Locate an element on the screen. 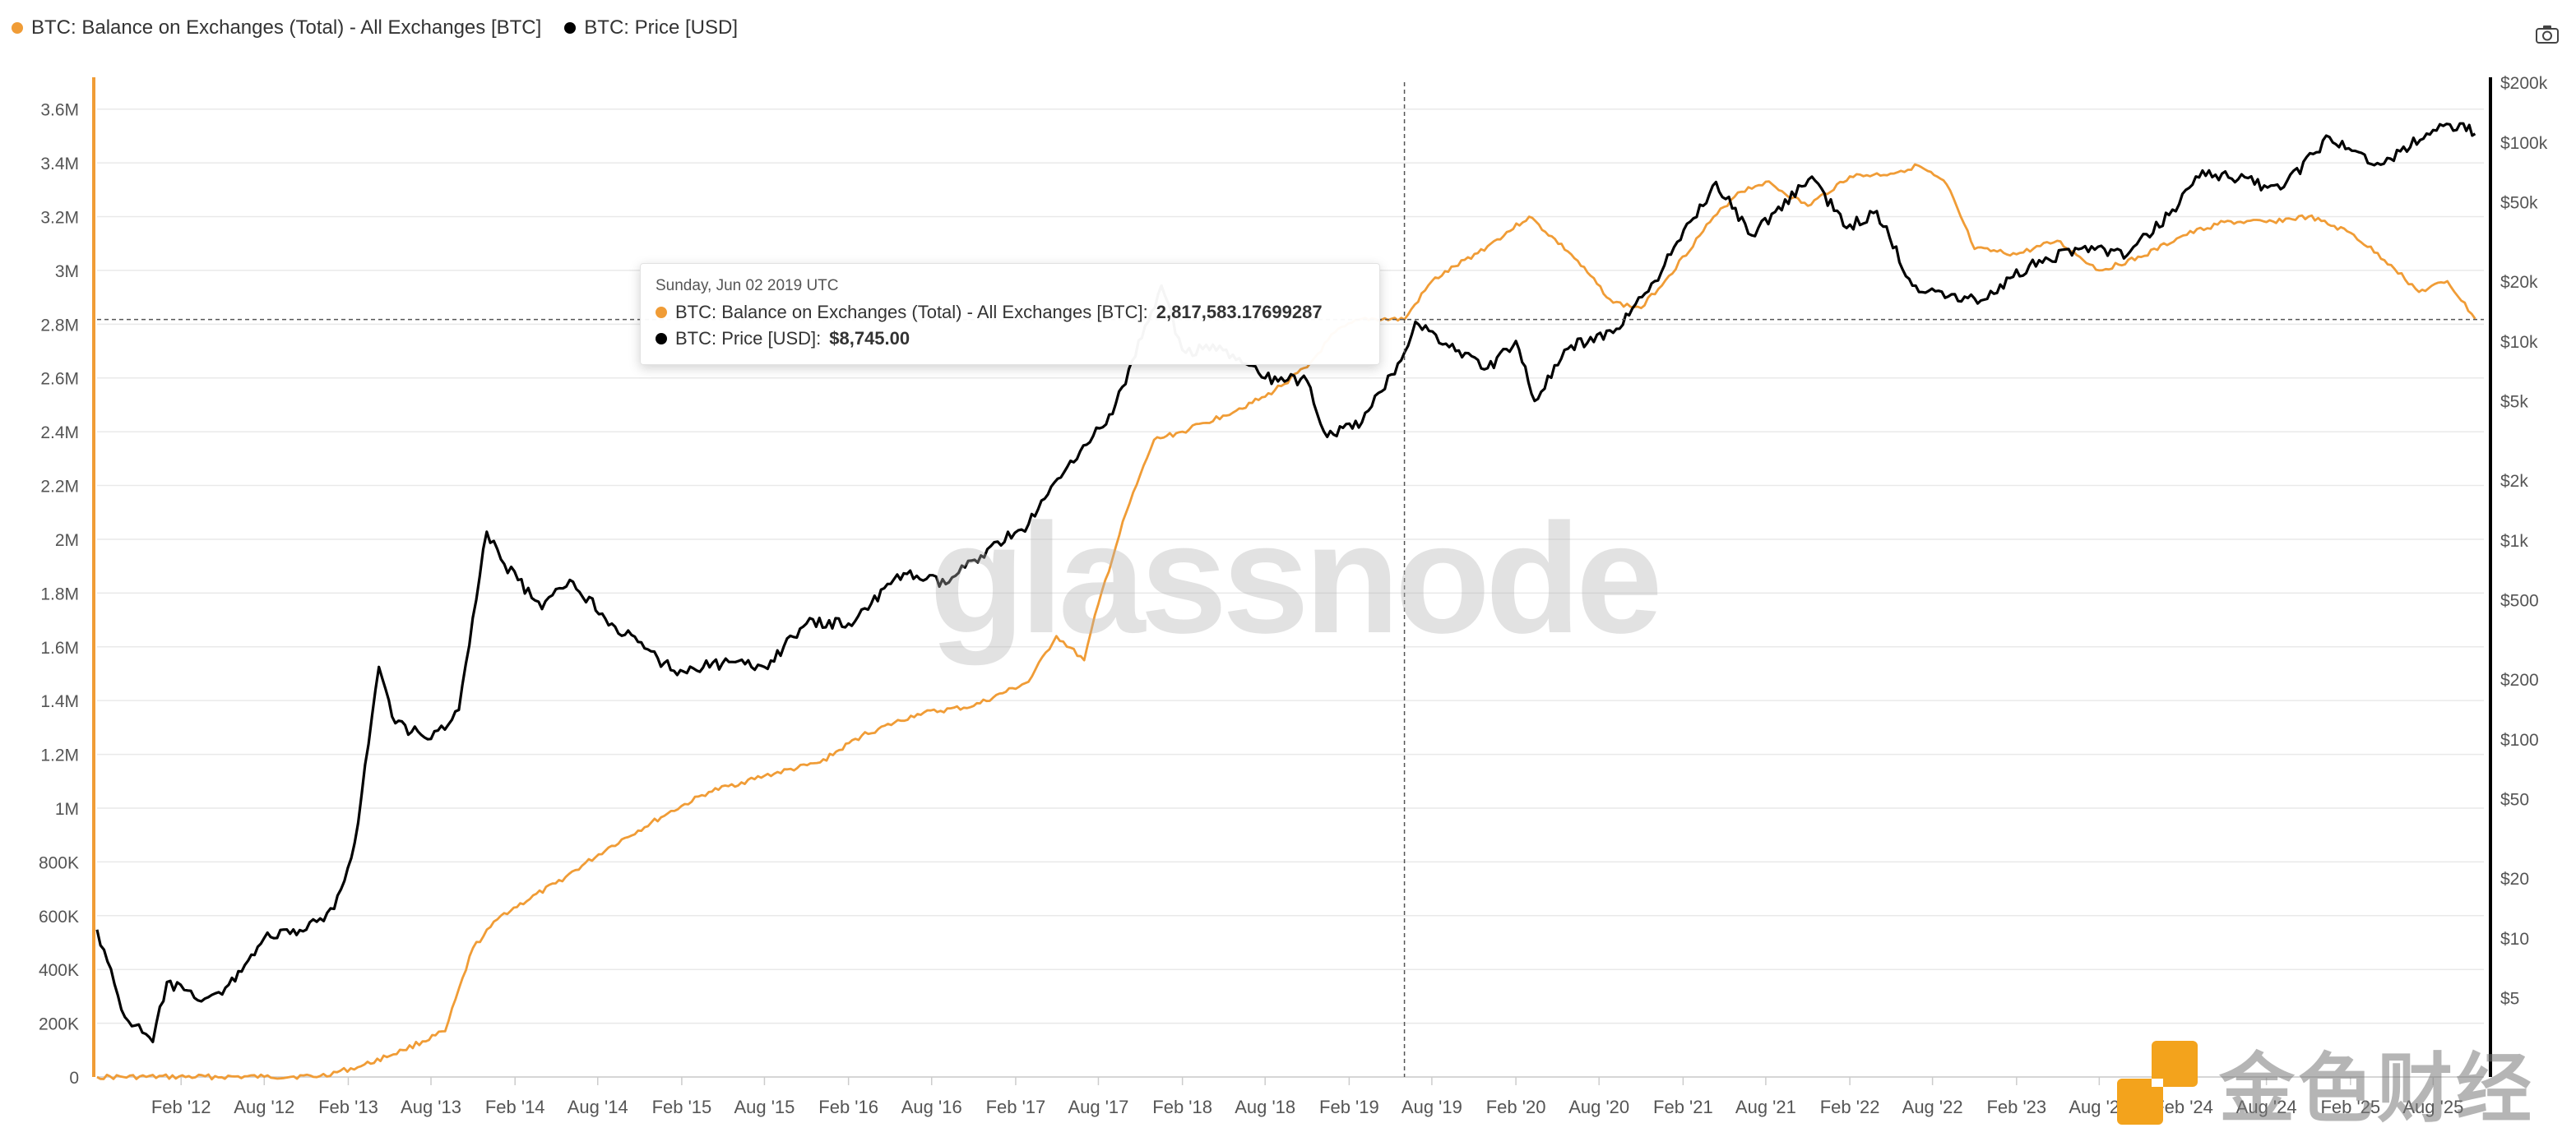 The height and width of the screenshot is (1137, 2576). x-tick-20: Feb '22 is located at coordinates (1850, 1107).